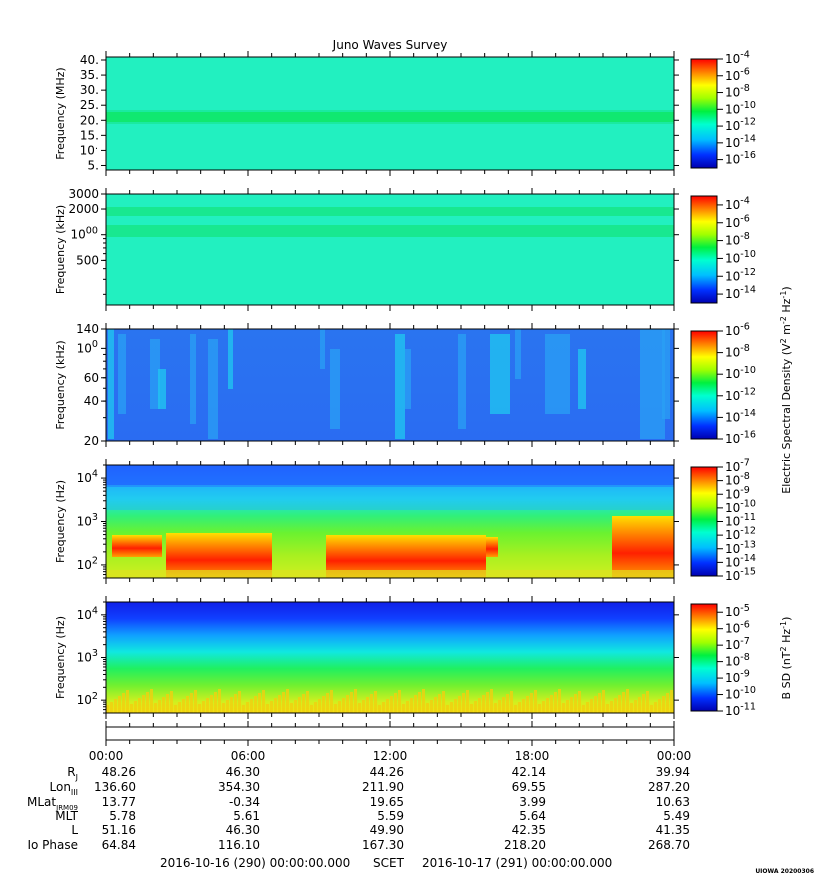 Image resolution: width=815 pixels, height=880 pixels. I want to click on ephemeris-value: 48.26, so click(119, 772).